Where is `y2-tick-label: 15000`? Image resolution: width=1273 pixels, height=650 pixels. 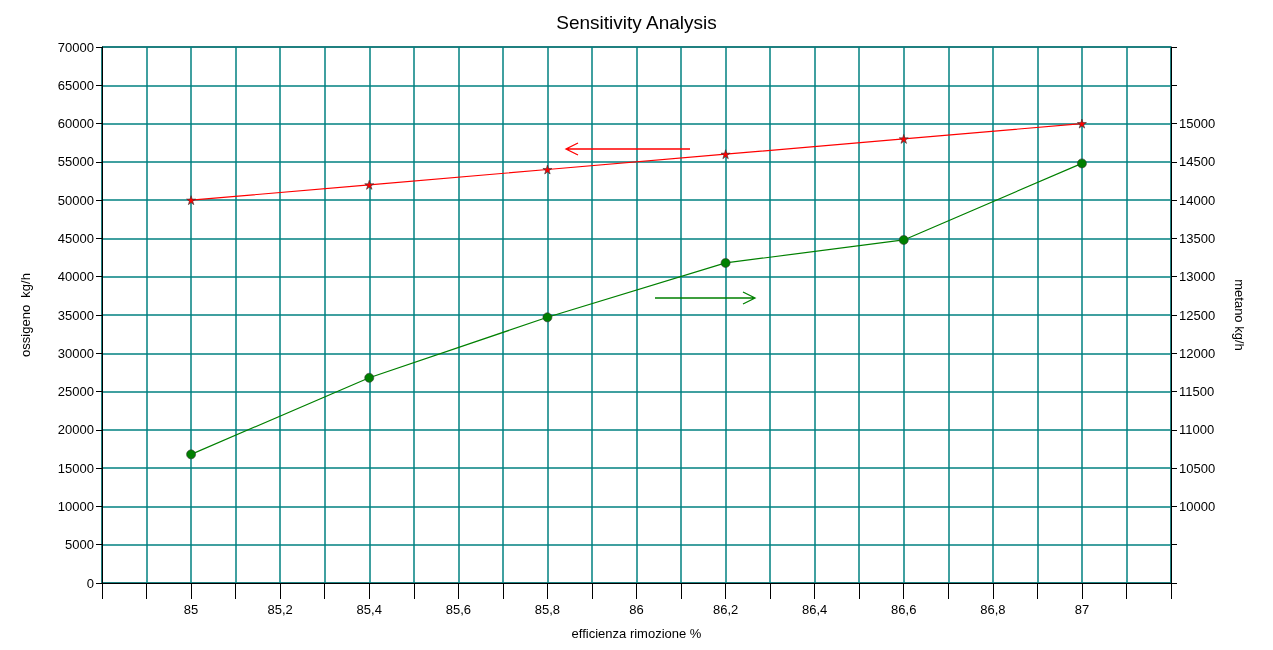 y2-tick-label: 15000 is located at coordinates (1197, 124).